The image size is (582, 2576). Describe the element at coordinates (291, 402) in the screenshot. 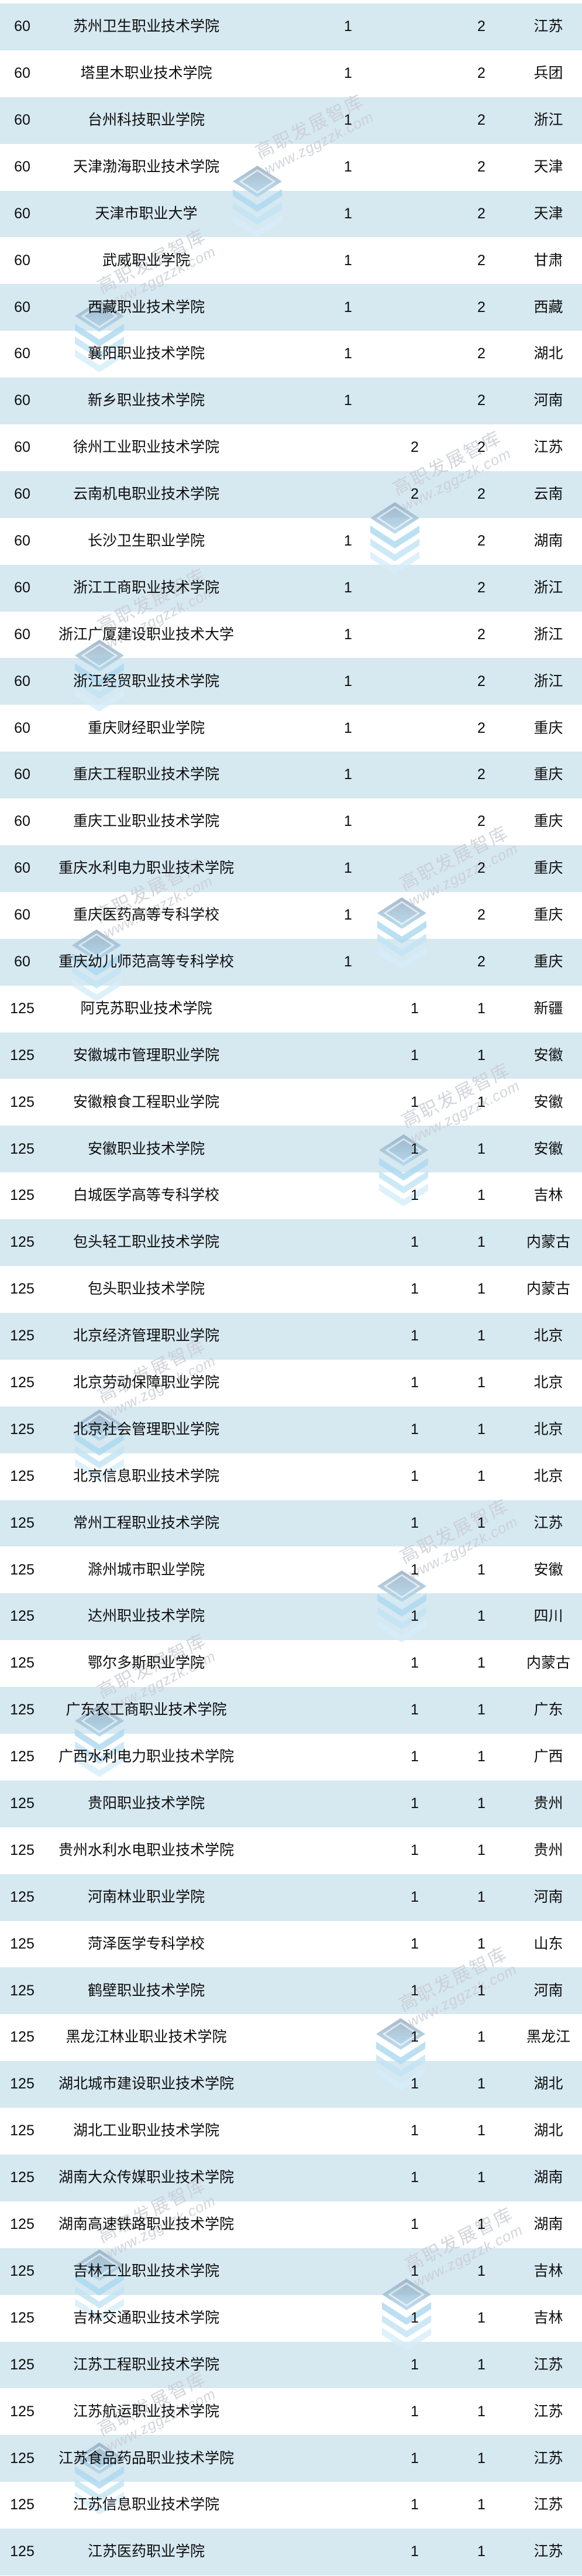

I see `table-row: 60 新乡职业技术学院 1 2 河南` at that location.